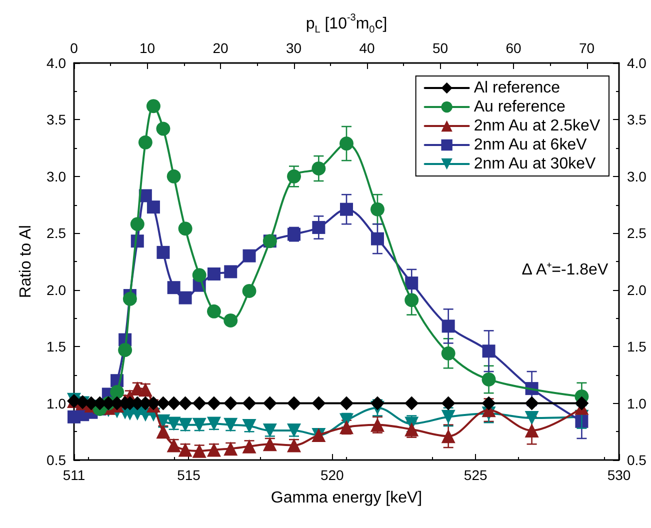 The height and width of the screenshot is (528, 651). Describe the element at coordinates (26, 261) in the screenshot. I see `y-axis-title: Ratio to Al` at that location.